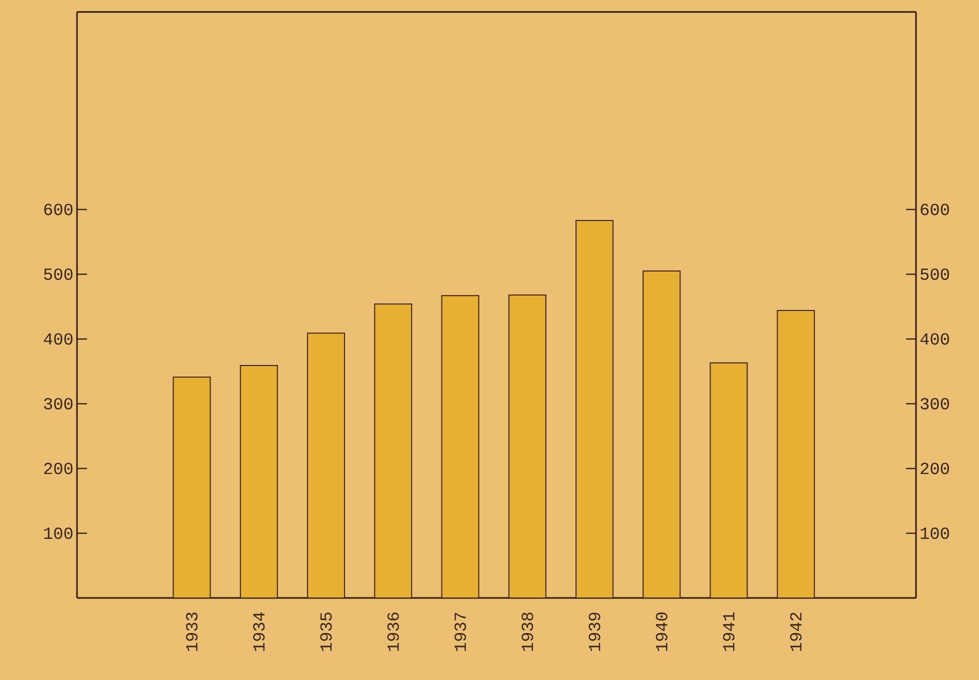 This screenshot has width=979, height=680. What do you see at coordinates (58, 210) in the screenshot?
I see `y-tick-label: 600` at bounding box center [58, 210].